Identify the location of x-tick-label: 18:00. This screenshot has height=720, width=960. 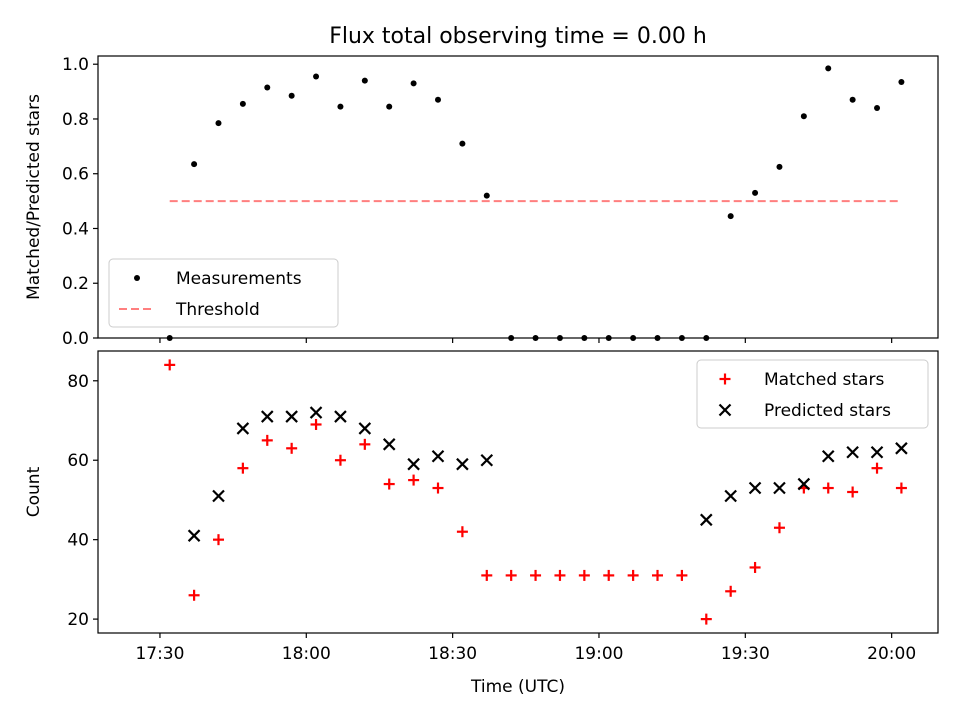
(306, 654).